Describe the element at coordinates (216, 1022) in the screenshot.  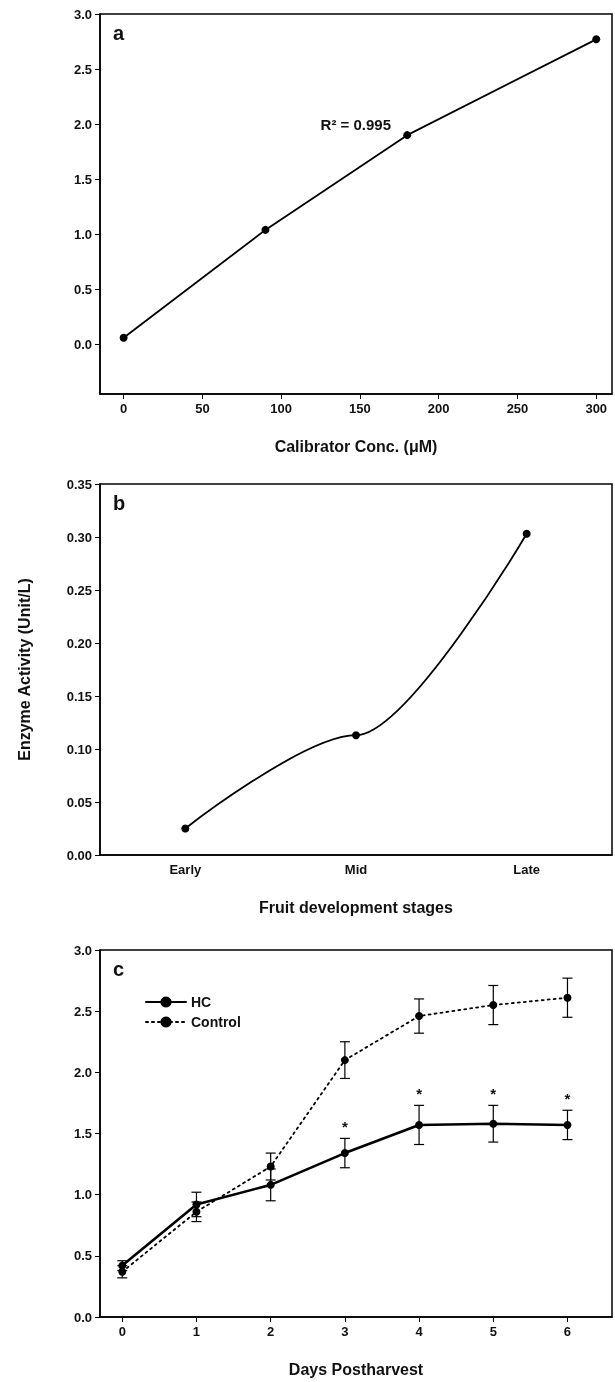
I see `legend-label: Control` at that location.